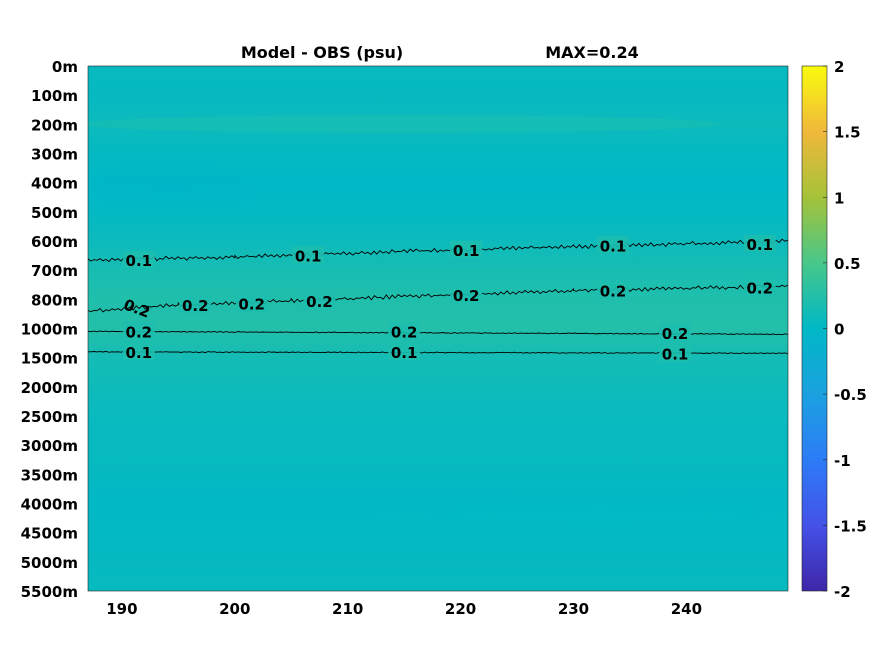  Describe the element at coordinates (49, 592) in the screenshot. I see `y-tick-label: 5500m` at that location.